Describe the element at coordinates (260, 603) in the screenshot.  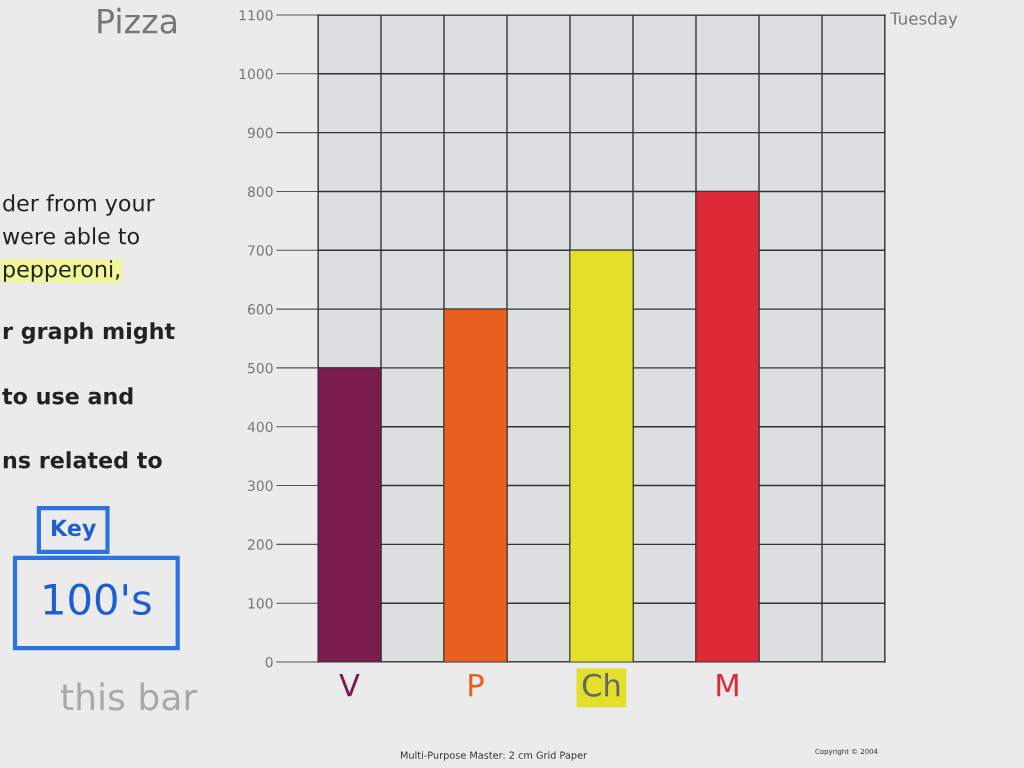
I see `y-tick-label: 100` at that location.